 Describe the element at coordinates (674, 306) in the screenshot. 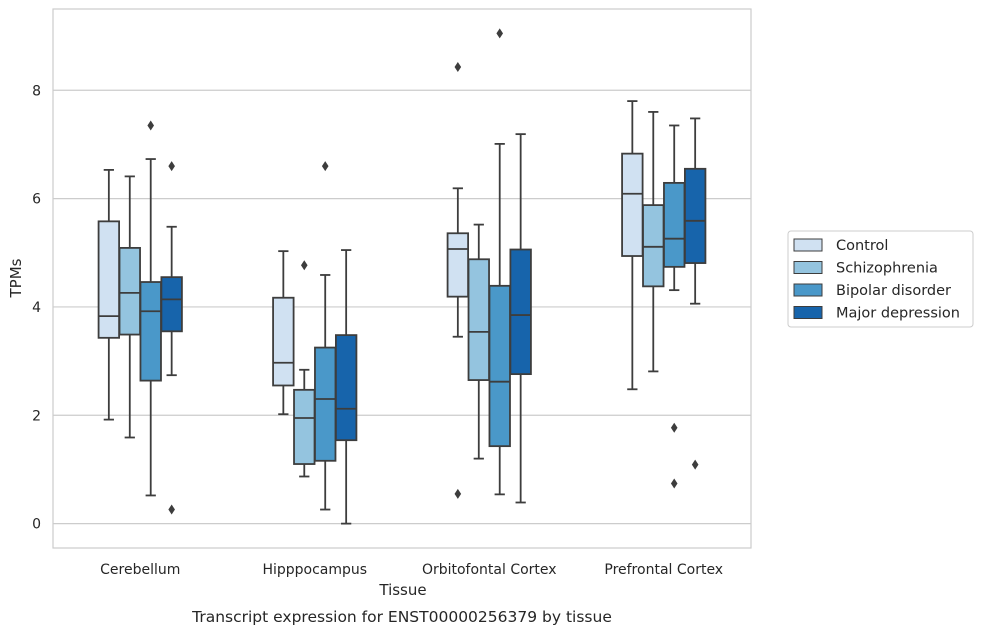

I see `box-bipolar-disorder-prefrontal-cortex` at that location.